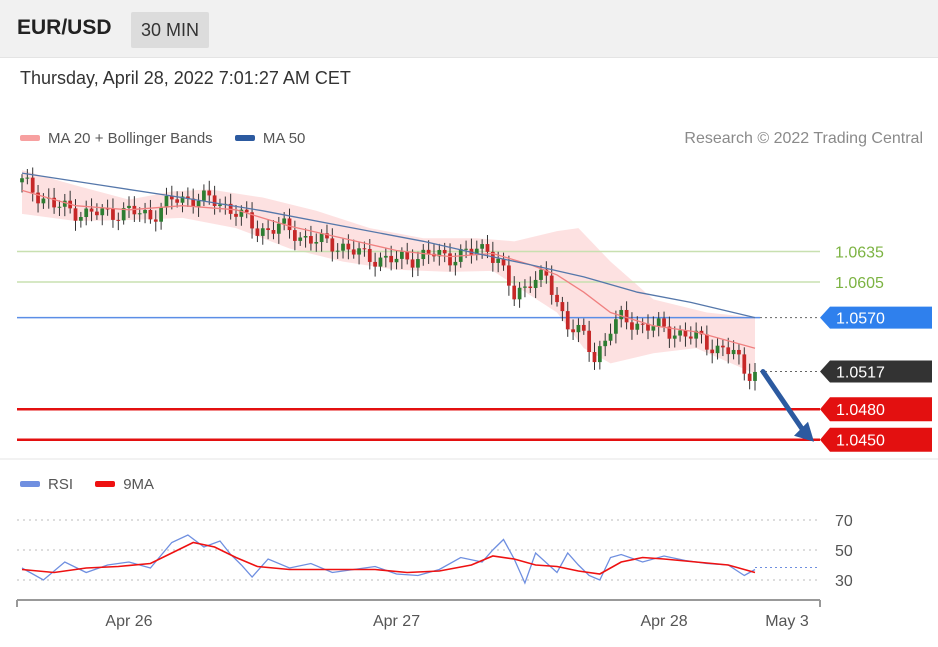  I want to click on last-price-label: 1.0517, so click(860, 373).